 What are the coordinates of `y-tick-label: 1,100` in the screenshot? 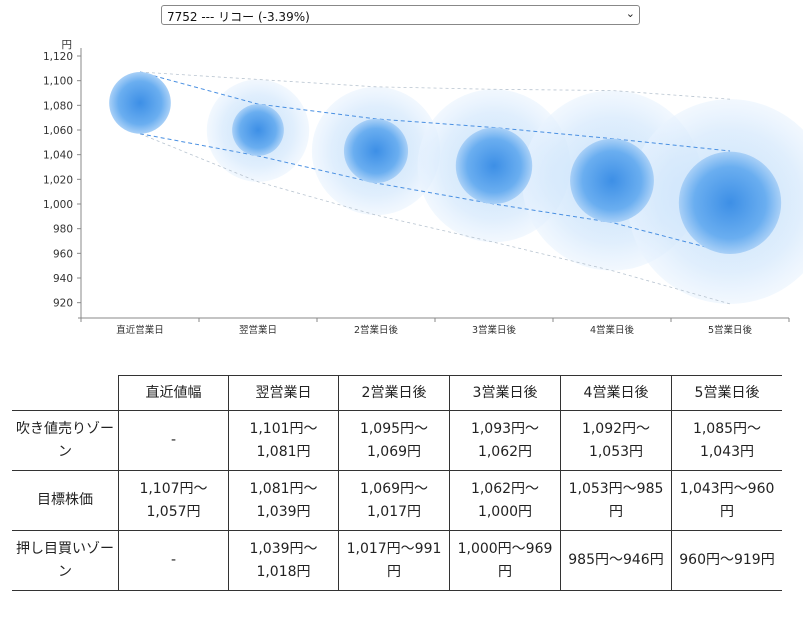 It's located at (58, 82).